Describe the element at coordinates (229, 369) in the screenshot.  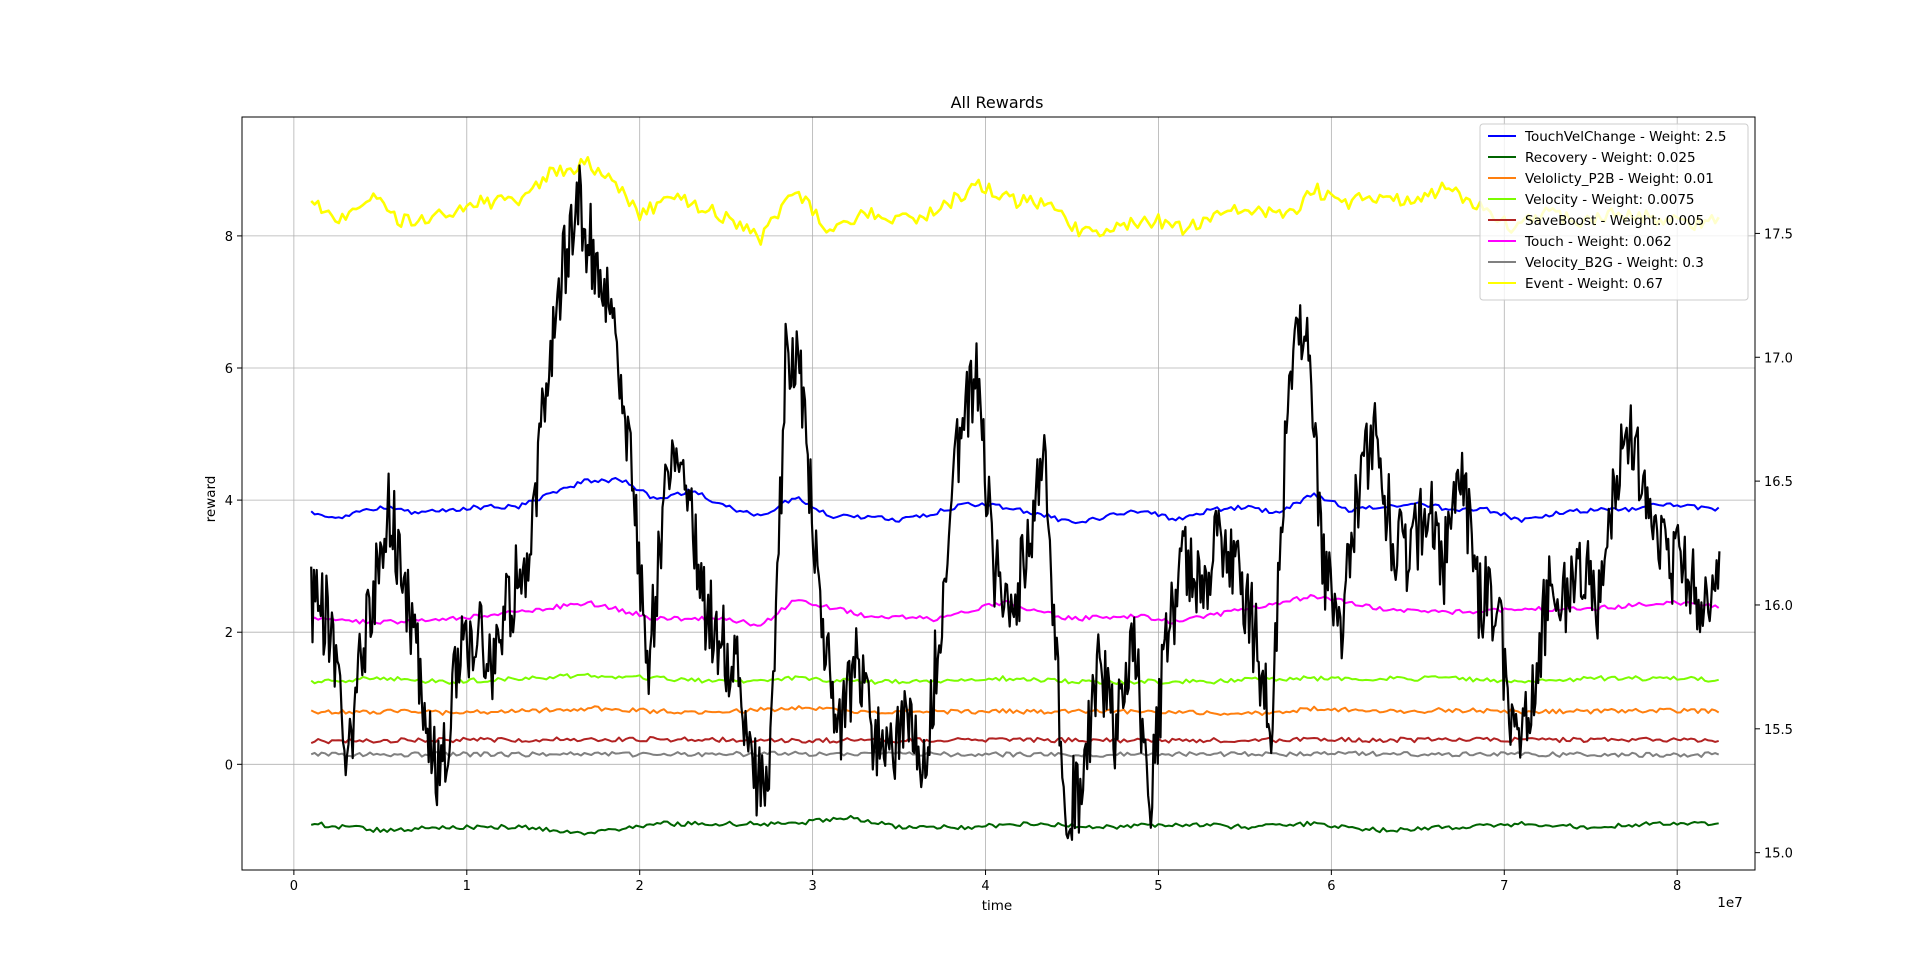
I see `y-tick-label-3: 6` at that location.